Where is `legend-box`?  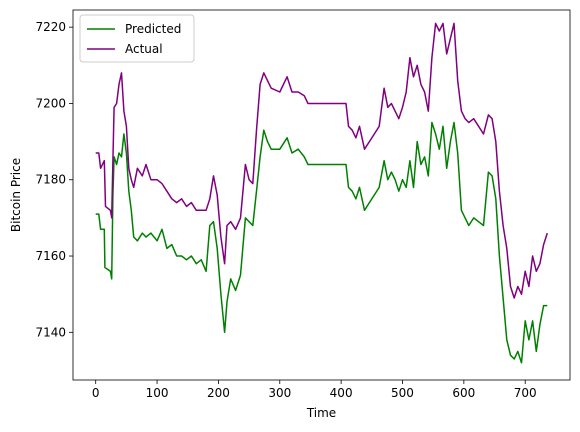 legend-box is located at coordinates (137, 38).